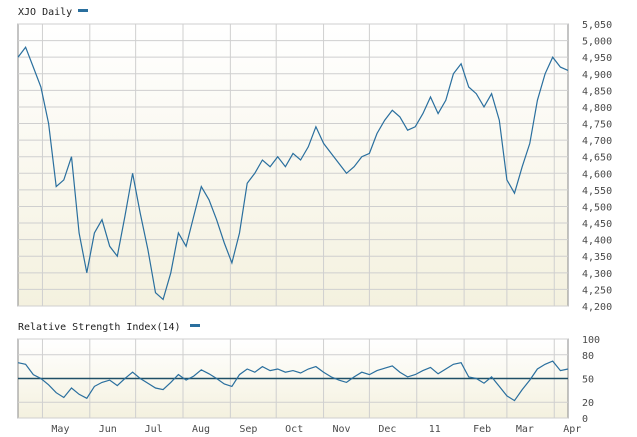  What do you see at coordinates (597, 191) in the screenshot?
I see `price-y-tick-label: 4,550` at bounding box center [597, 191].